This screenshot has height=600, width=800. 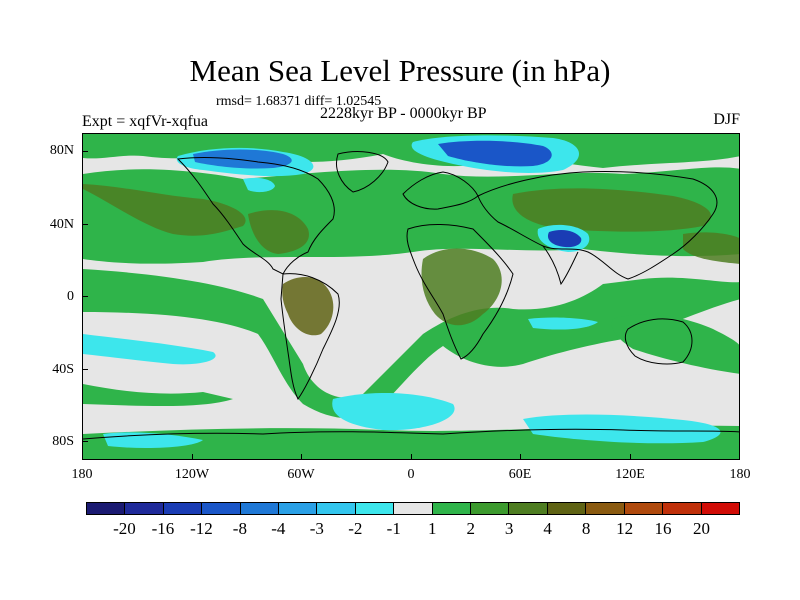 I want to click on green-anomaly-south-pacific, so click(x=675, y=344).